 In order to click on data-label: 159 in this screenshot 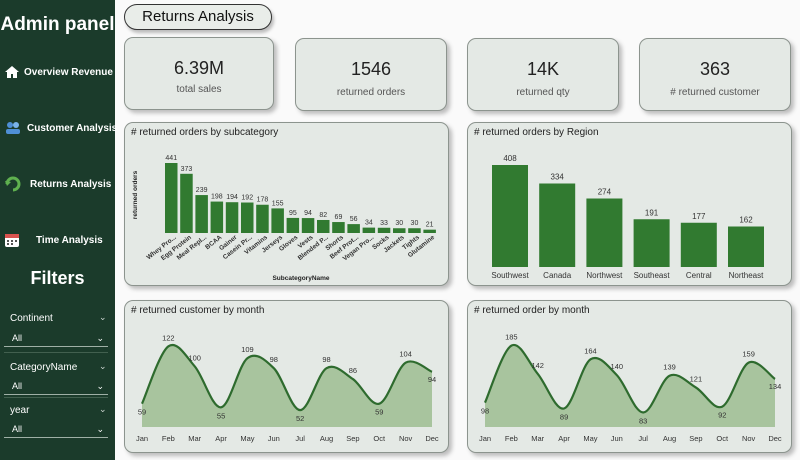, I will do `click(748, 354)`.